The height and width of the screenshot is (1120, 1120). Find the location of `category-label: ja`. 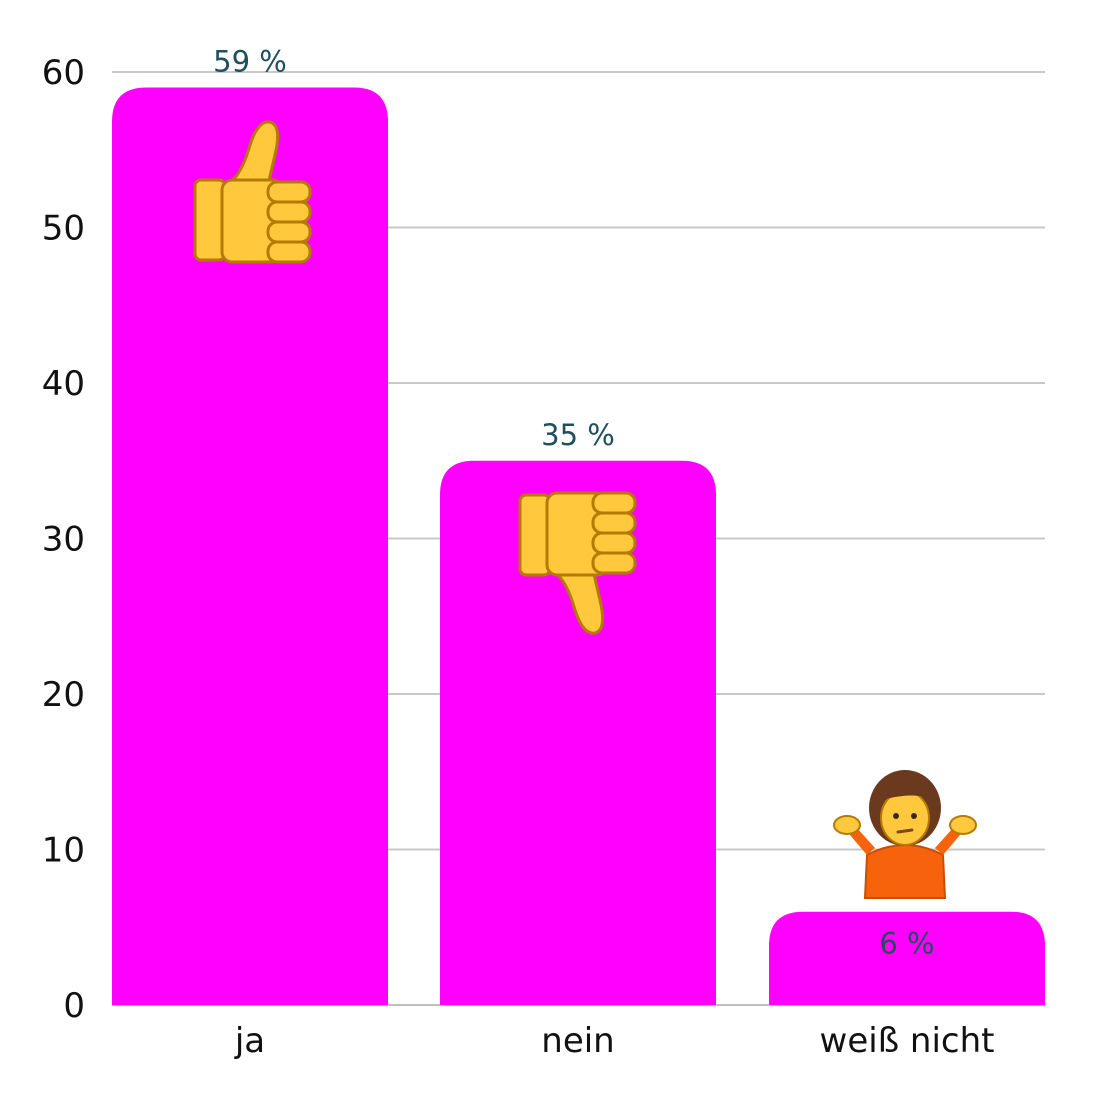

category-label: ja is located at coordinates (249, 1041).